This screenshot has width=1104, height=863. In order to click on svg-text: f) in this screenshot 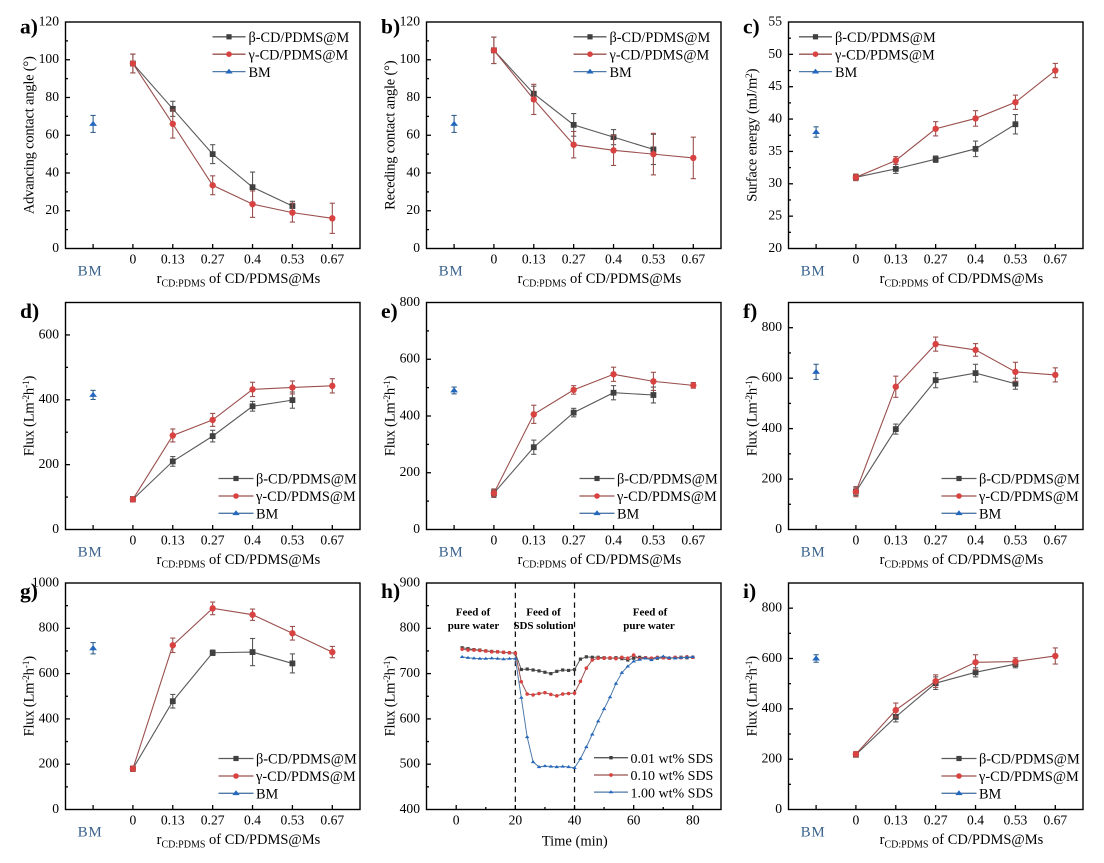, I will do `click(750, 311)`.